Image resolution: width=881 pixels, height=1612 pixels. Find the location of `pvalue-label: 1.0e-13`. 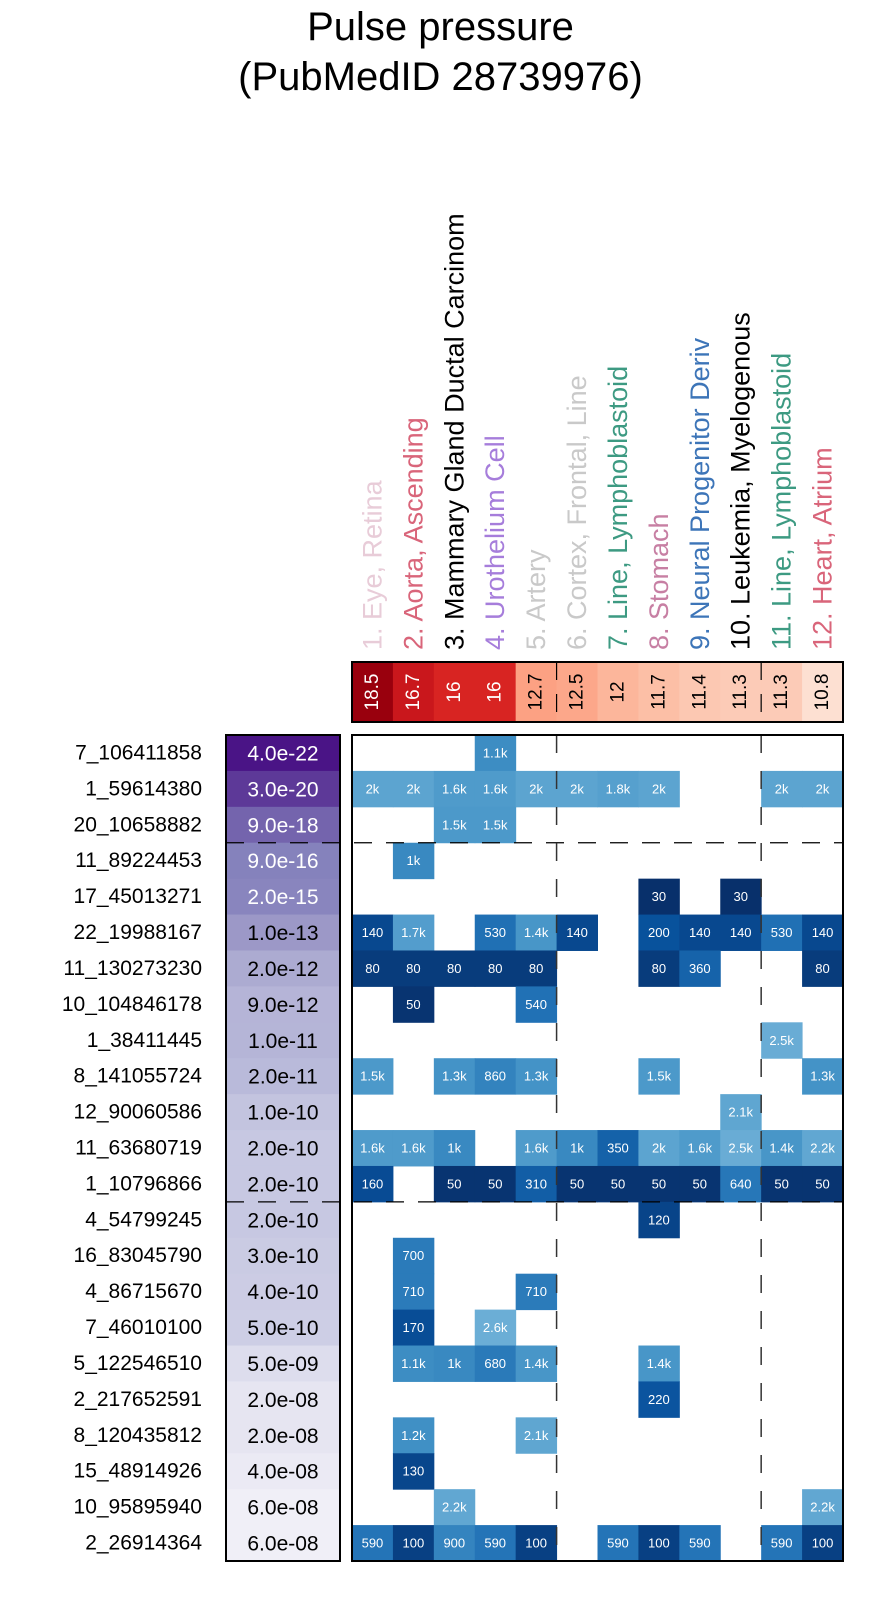

pvalue-label: 1.0e-13 is located at coordinates (282, 933).